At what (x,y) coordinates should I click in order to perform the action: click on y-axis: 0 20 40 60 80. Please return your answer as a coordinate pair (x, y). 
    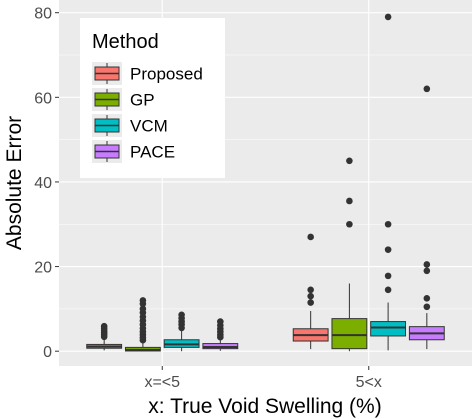
    Looking at the image, I should click on (46, 183).